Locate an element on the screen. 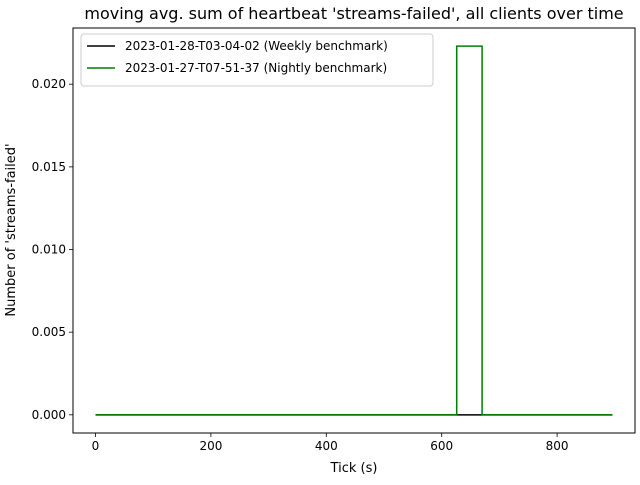 The image size is (640, 485). y-tick-label: 0.005 is located at coordinates (49, 332).